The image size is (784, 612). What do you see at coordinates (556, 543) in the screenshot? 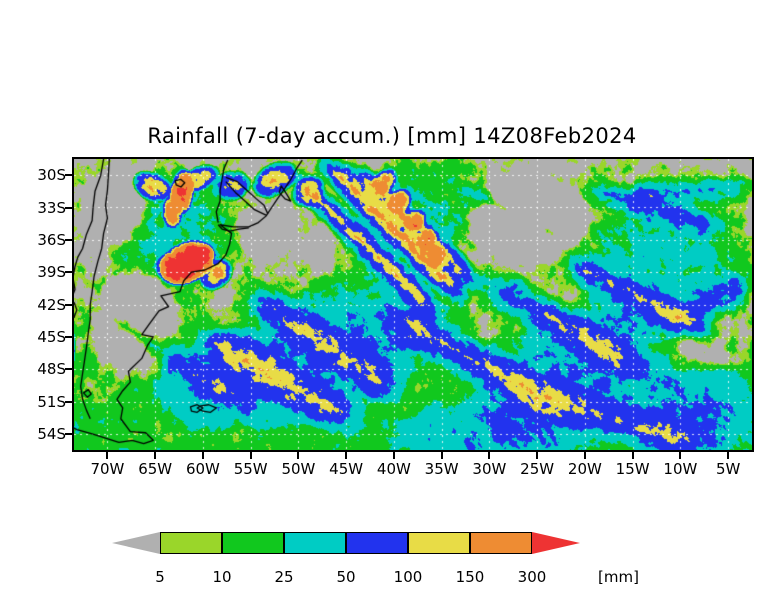
I see `colorbar-cap-high` at bounding box center [556, 543].